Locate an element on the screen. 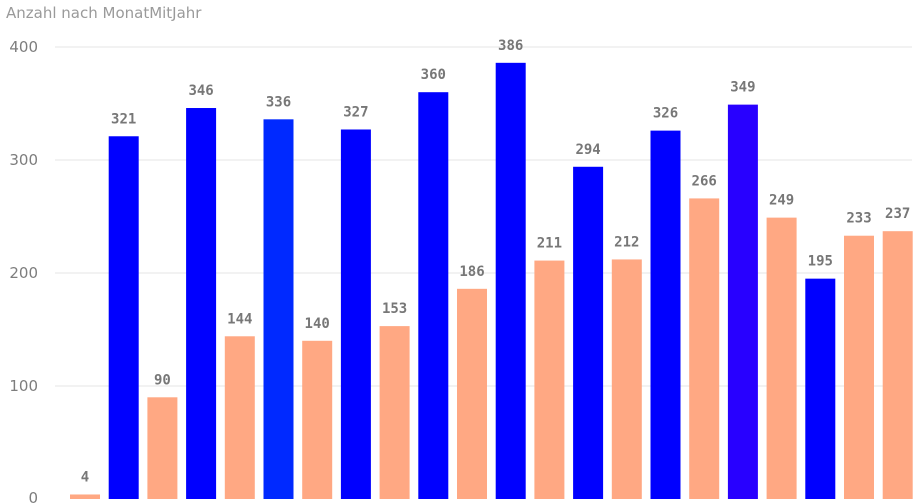 The height and width of the screenshot is (504, 913). bar-value-label: 349 is located at coordinates (742, 88).